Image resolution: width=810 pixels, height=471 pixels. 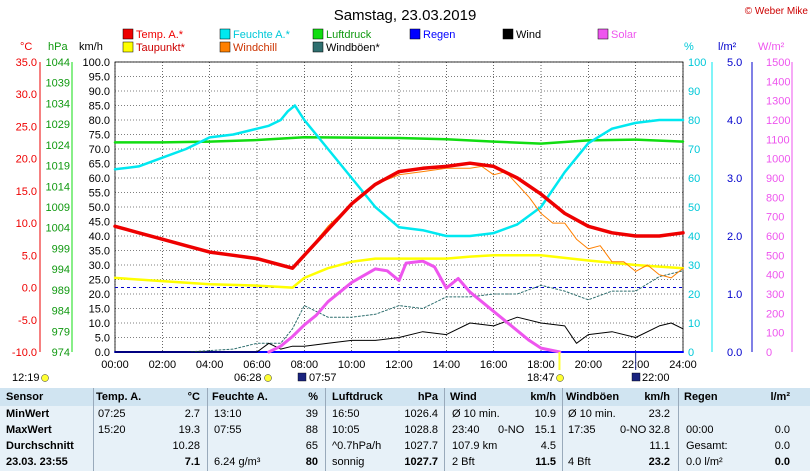 What do you see at coordinates (775, 218) in the screenshot?
I see `solar-tick-label: 700` at bounding box center [775, 218].